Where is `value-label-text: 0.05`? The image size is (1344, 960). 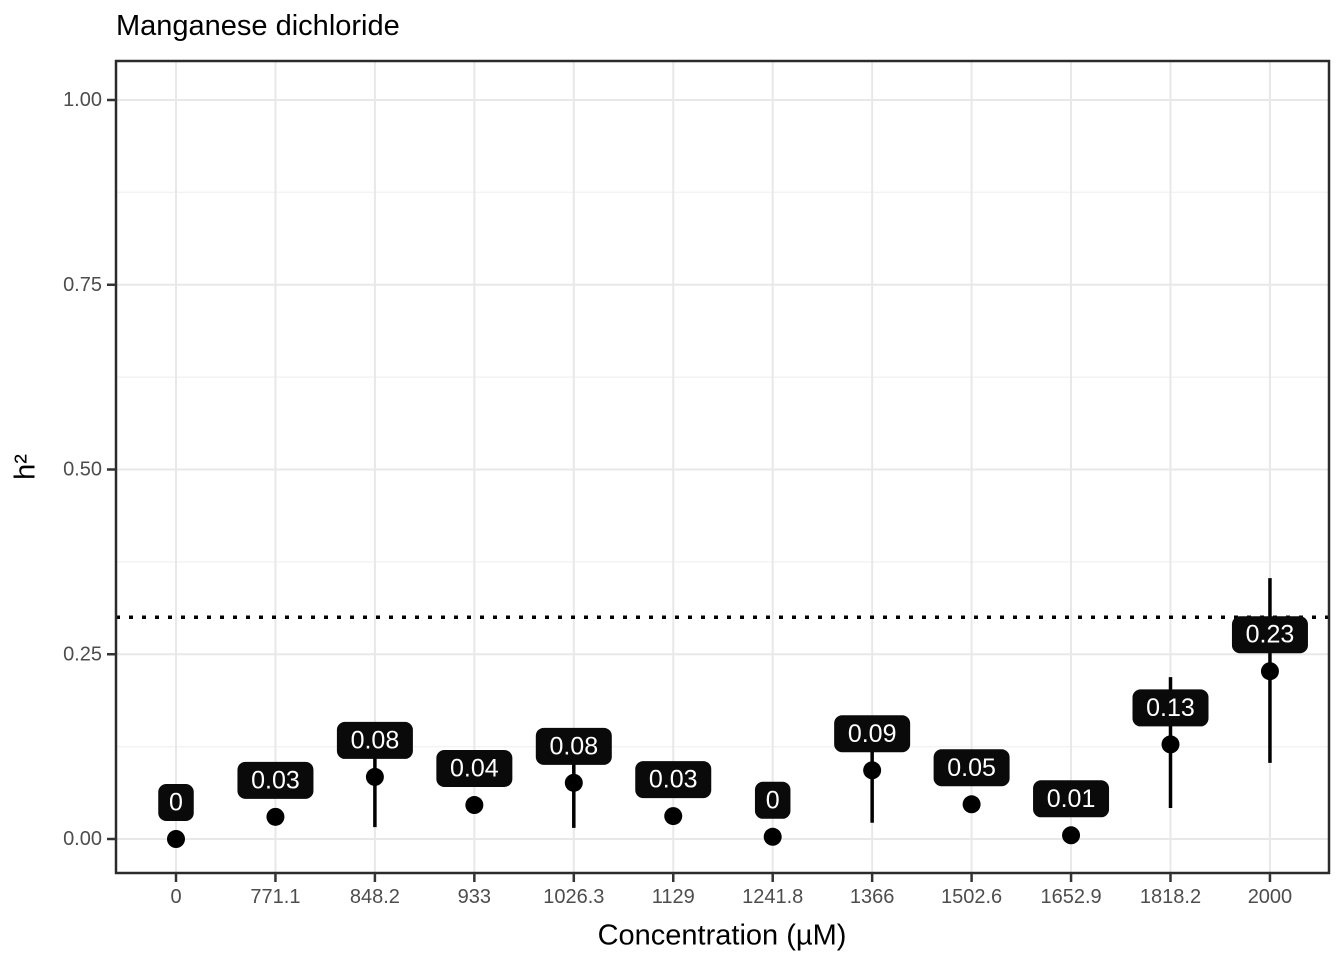 value-label-text: 0.05 is located at coordinates (971, 768).